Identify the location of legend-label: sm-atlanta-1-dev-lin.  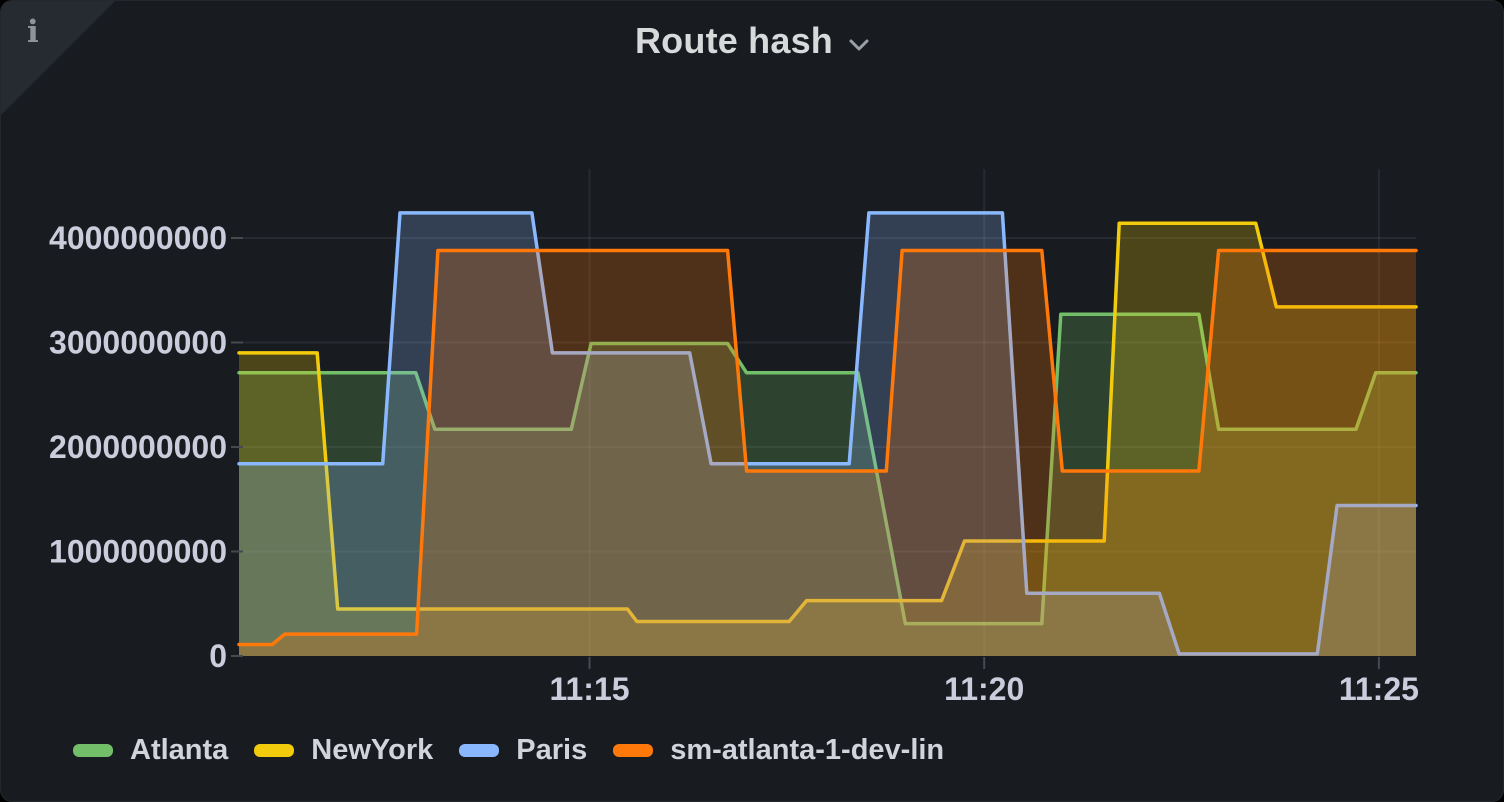
(807, 749).